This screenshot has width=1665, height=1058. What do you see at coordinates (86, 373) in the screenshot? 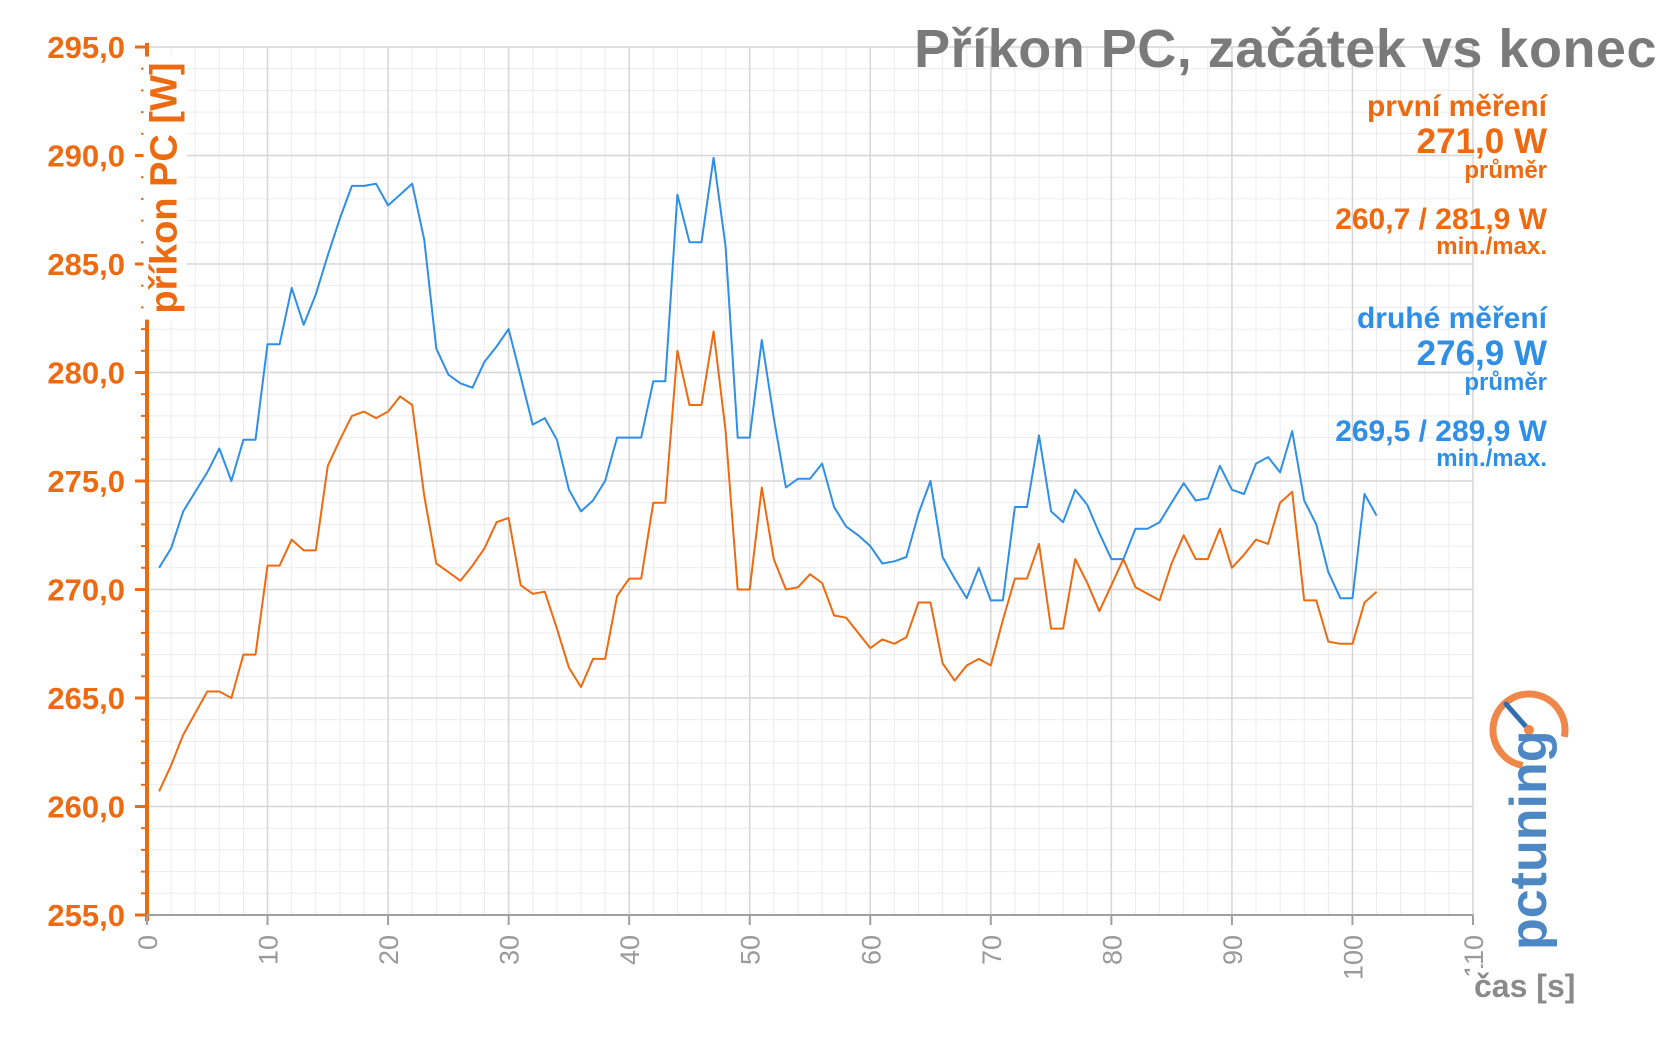
I see `y-tick-label: 280,0` at bounding box center [86, 373].